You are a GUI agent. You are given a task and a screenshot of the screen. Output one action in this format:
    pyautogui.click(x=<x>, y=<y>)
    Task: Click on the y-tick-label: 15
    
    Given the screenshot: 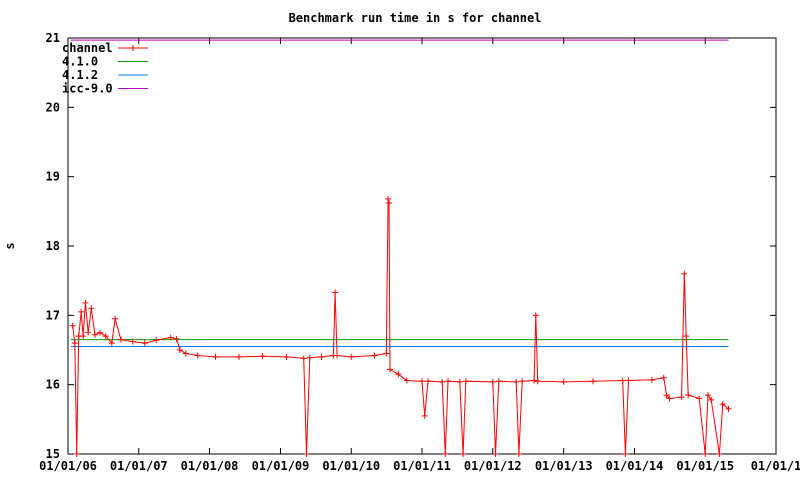 What is the action you would take?
    pyautogui.click(x=53, y=454)
    